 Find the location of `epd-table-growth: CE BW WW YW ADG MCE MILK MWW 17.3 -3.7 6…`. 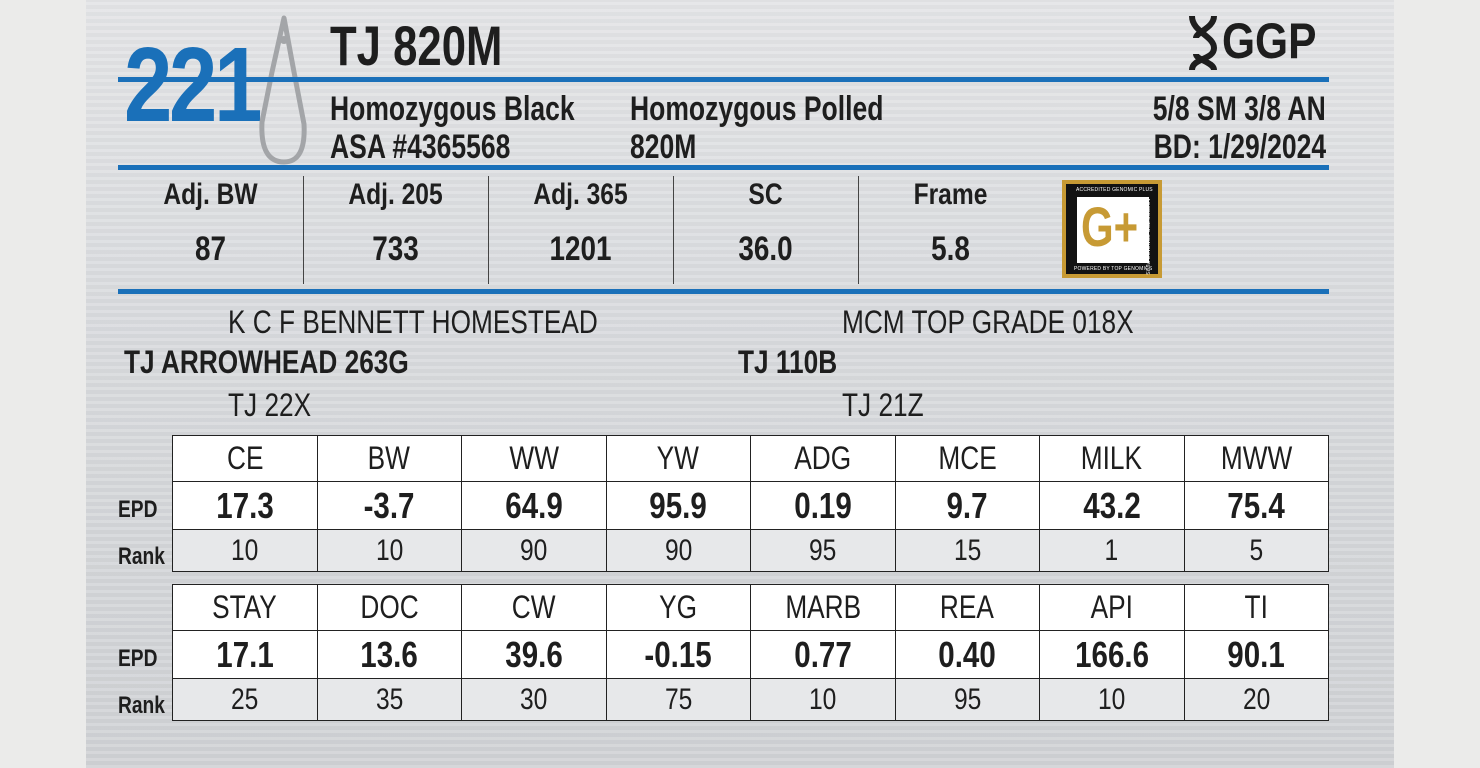

epd-table-growth: CE BW WW YW ADG MCE MILK MWW 17.3 -3.7 6… is located at coordinates (750, 503).